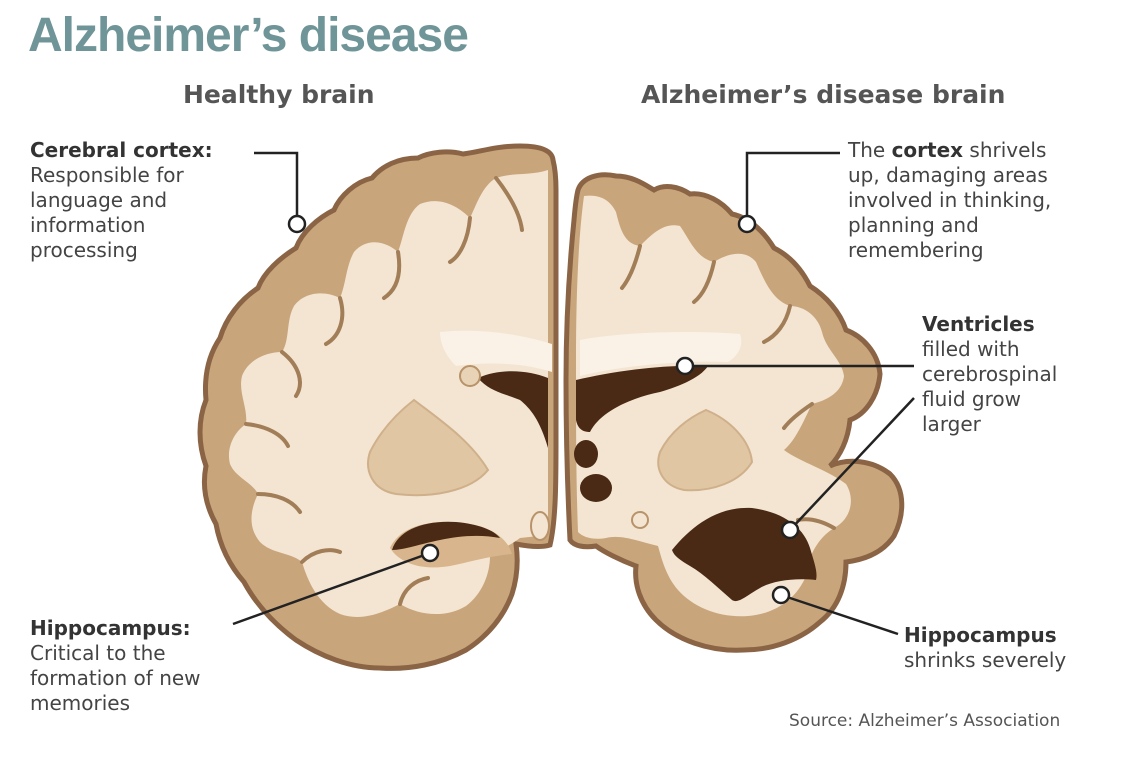  What do you see at coordinates (985, 660) in the screenshot?
I see `disease-hippocampus-text-1: shrinks severely` at bounding box center [985, 660].